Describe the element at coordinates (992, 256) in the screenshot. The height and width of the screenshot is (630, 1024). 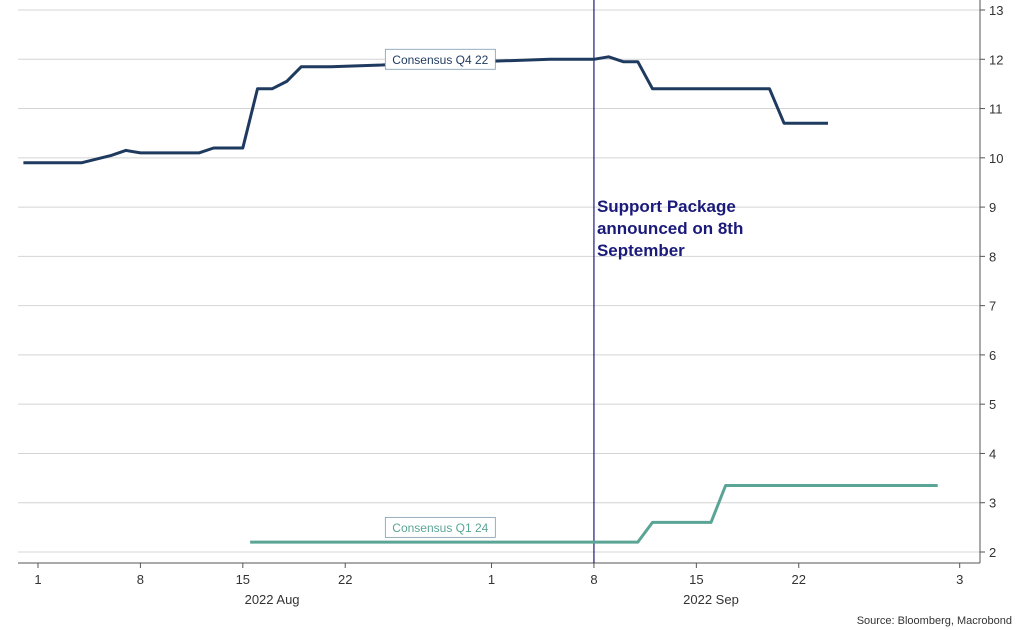
I see `y-tick-label: 8` at that location.